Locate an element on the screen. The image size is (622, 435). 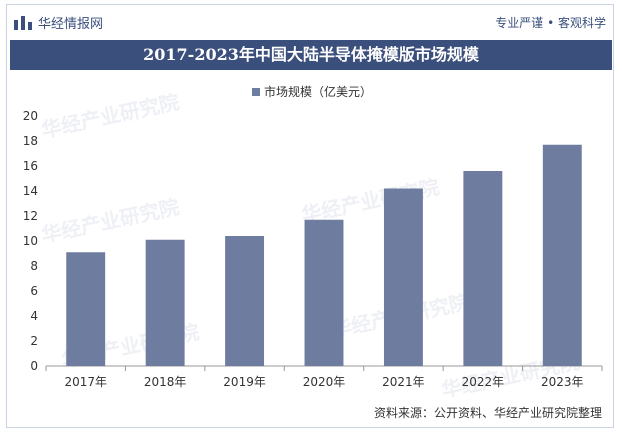
brand-logo: 华经情报网 is located at coordinates (58, 22).